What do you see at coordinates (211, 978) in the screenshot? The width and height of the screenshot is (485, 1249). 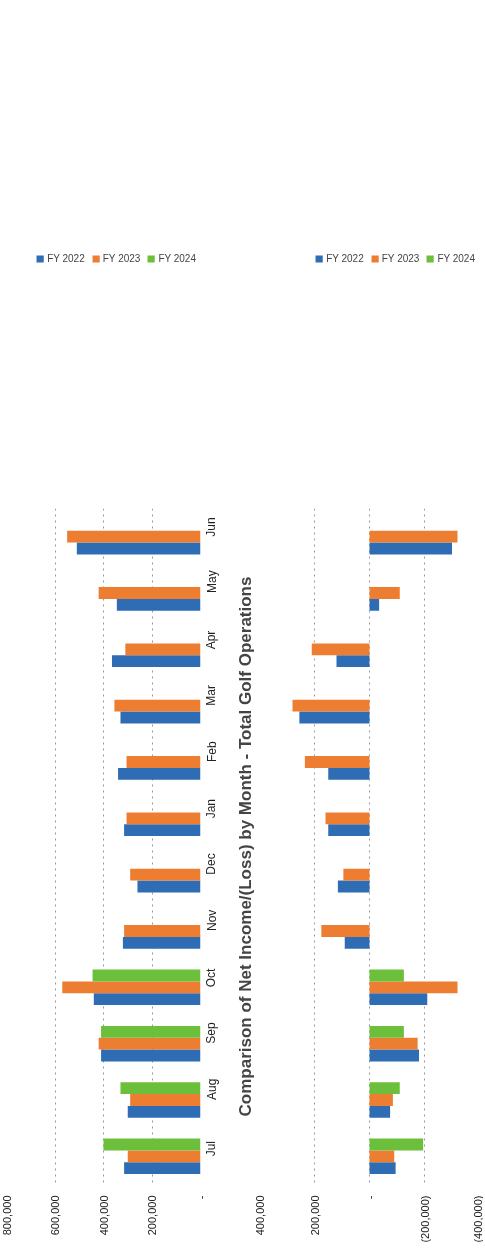 I see `y-tick-label: Oct` at bounding box center [211, 978].